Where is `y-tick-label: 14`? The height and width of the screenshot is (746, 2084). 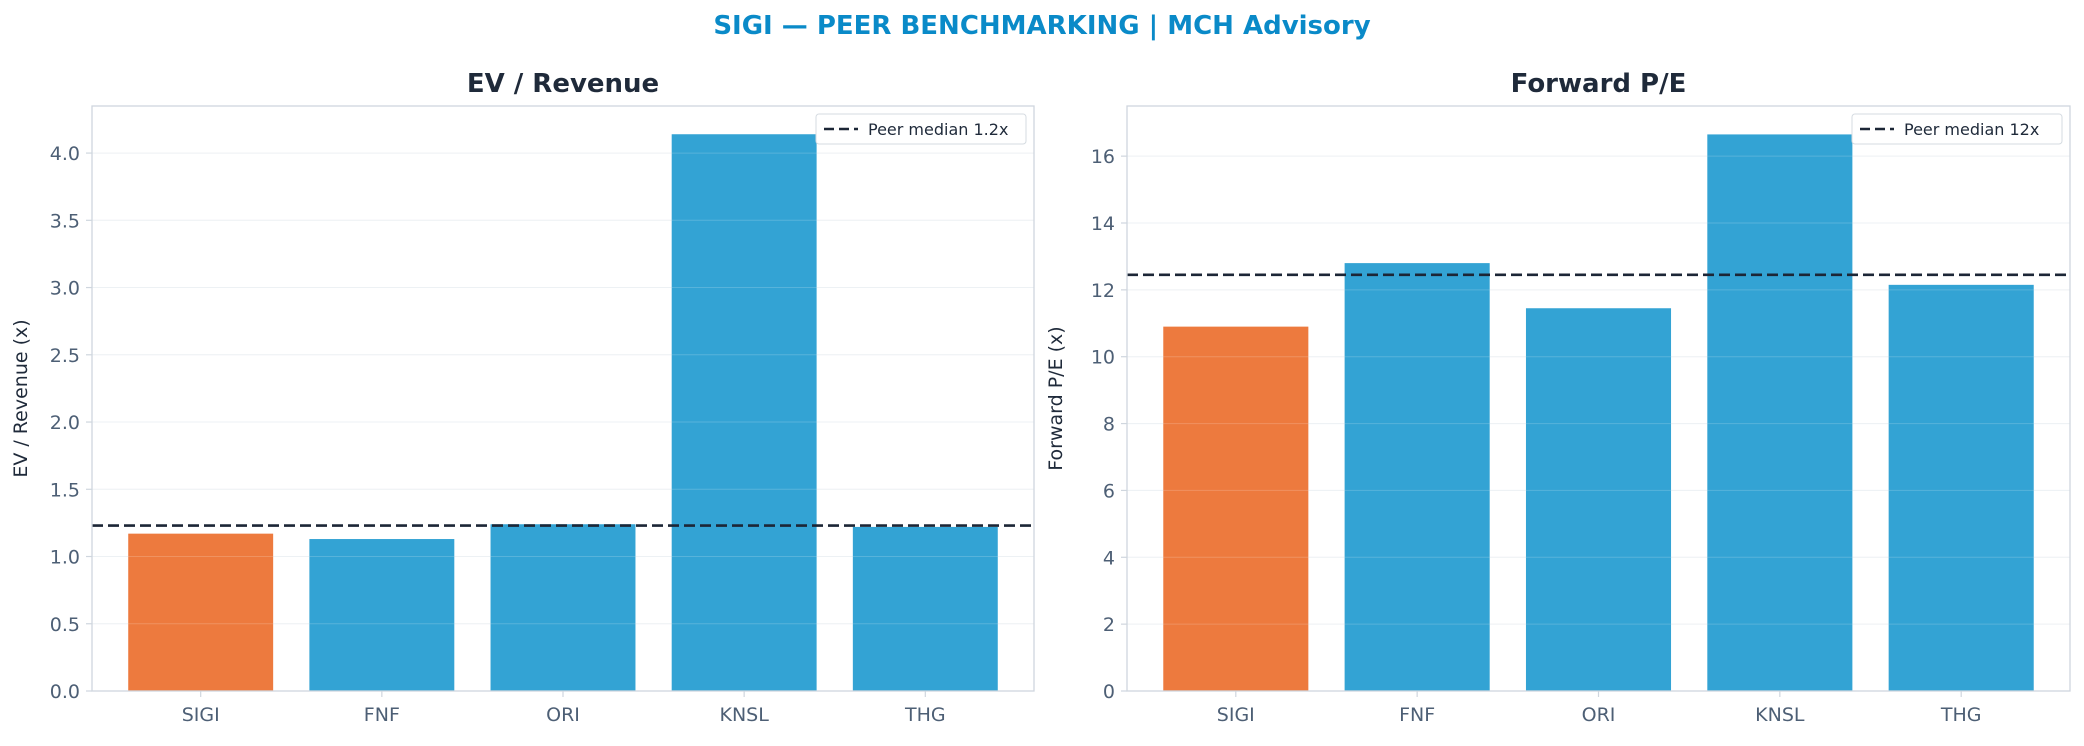 y-tick-label: 14 is located at coordinates (1103, 224).